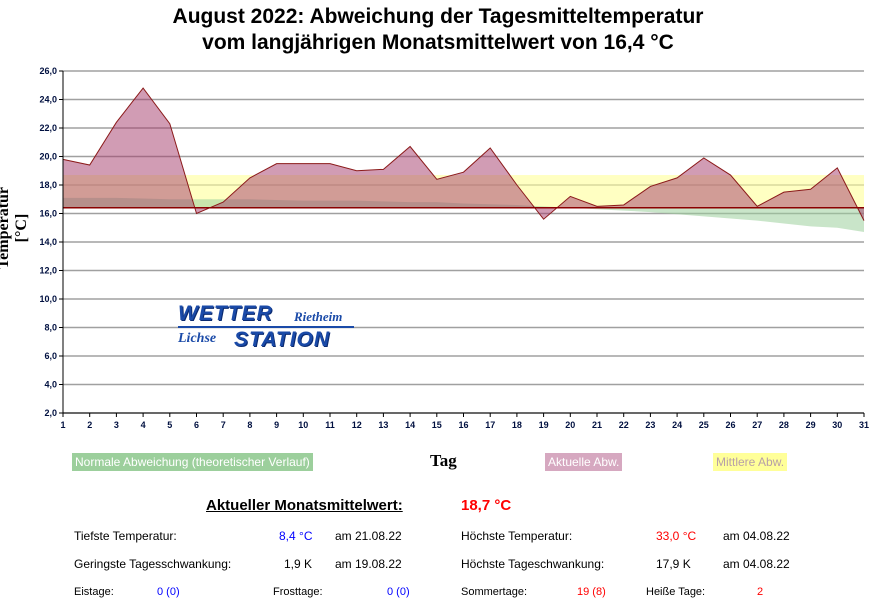  Describe the element at coordinates (169, 425) in the screenshot. I see `x-tick-label: 5` at that location.